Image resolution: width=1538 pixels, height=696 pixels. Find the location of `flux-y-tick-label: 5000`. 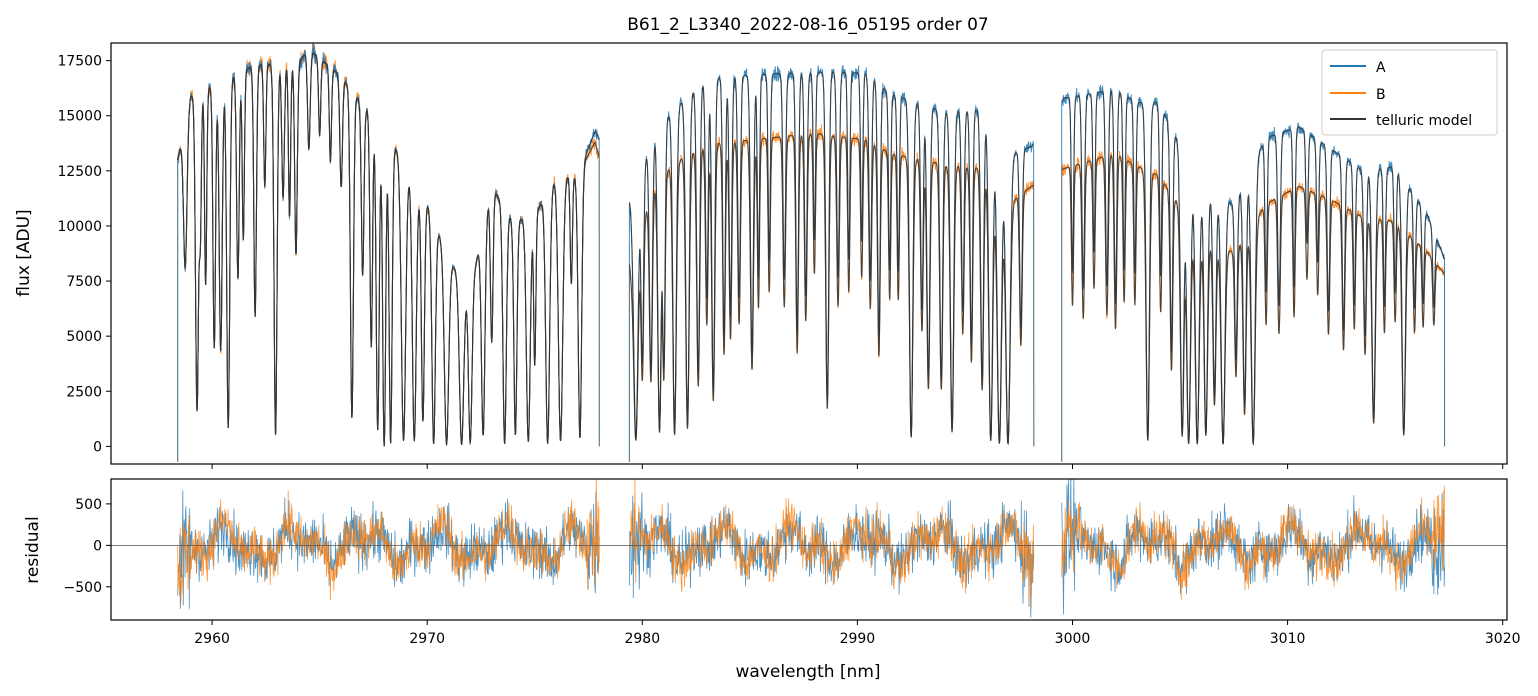

flux-y-tick-label: 5000 is located at coordinates (84, 337).